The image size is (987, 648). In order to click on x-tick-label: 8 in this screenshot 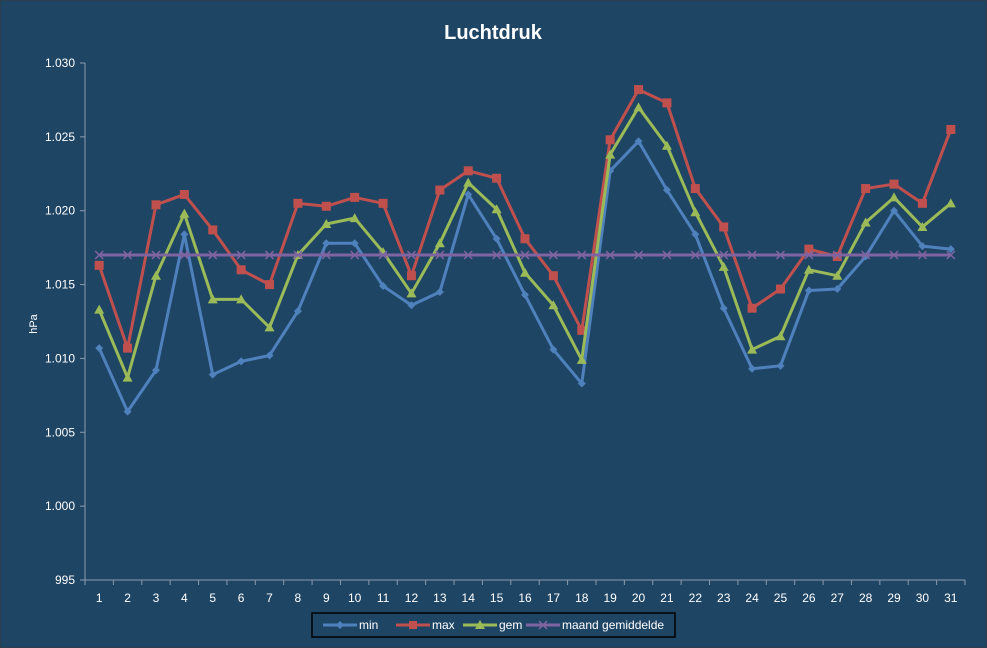, I will do `click(298, 598)`.